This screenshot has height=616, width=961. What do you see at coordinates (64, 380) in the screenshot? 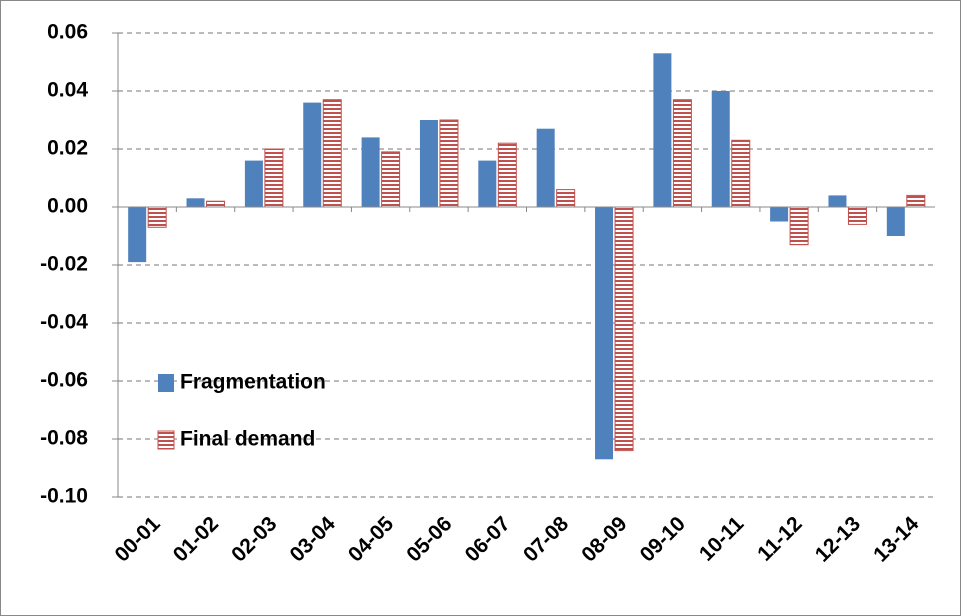
I see `y-tick-label: -0.06` at bounding box center [64, 380].